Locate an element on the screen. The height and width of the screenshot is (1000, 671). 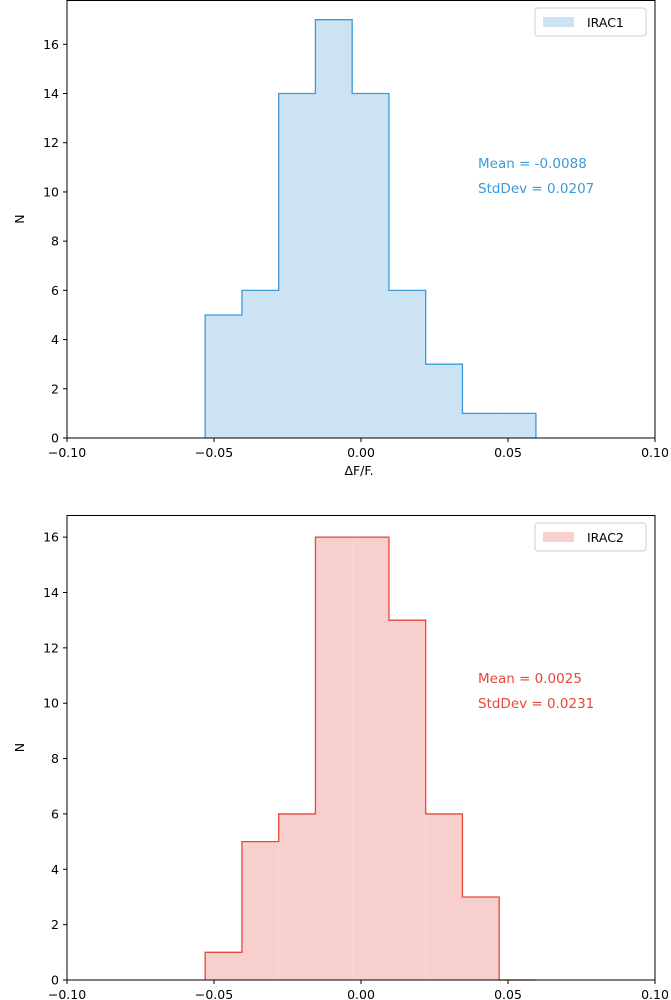
mean-annotation: Mean = 0.0025 is located at coordinates (530, 679).